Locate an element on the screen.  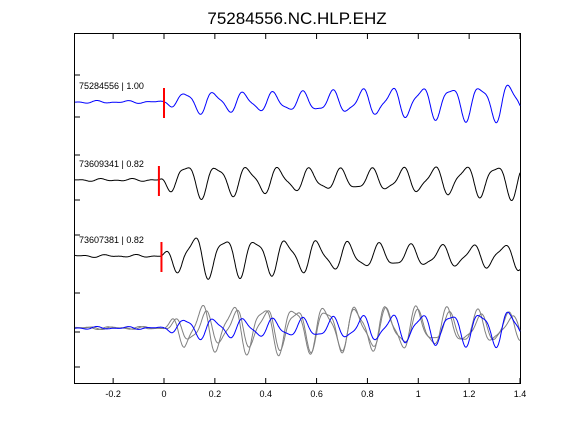
x-tick-label: 1.4 is located at coordinates (520, 394).